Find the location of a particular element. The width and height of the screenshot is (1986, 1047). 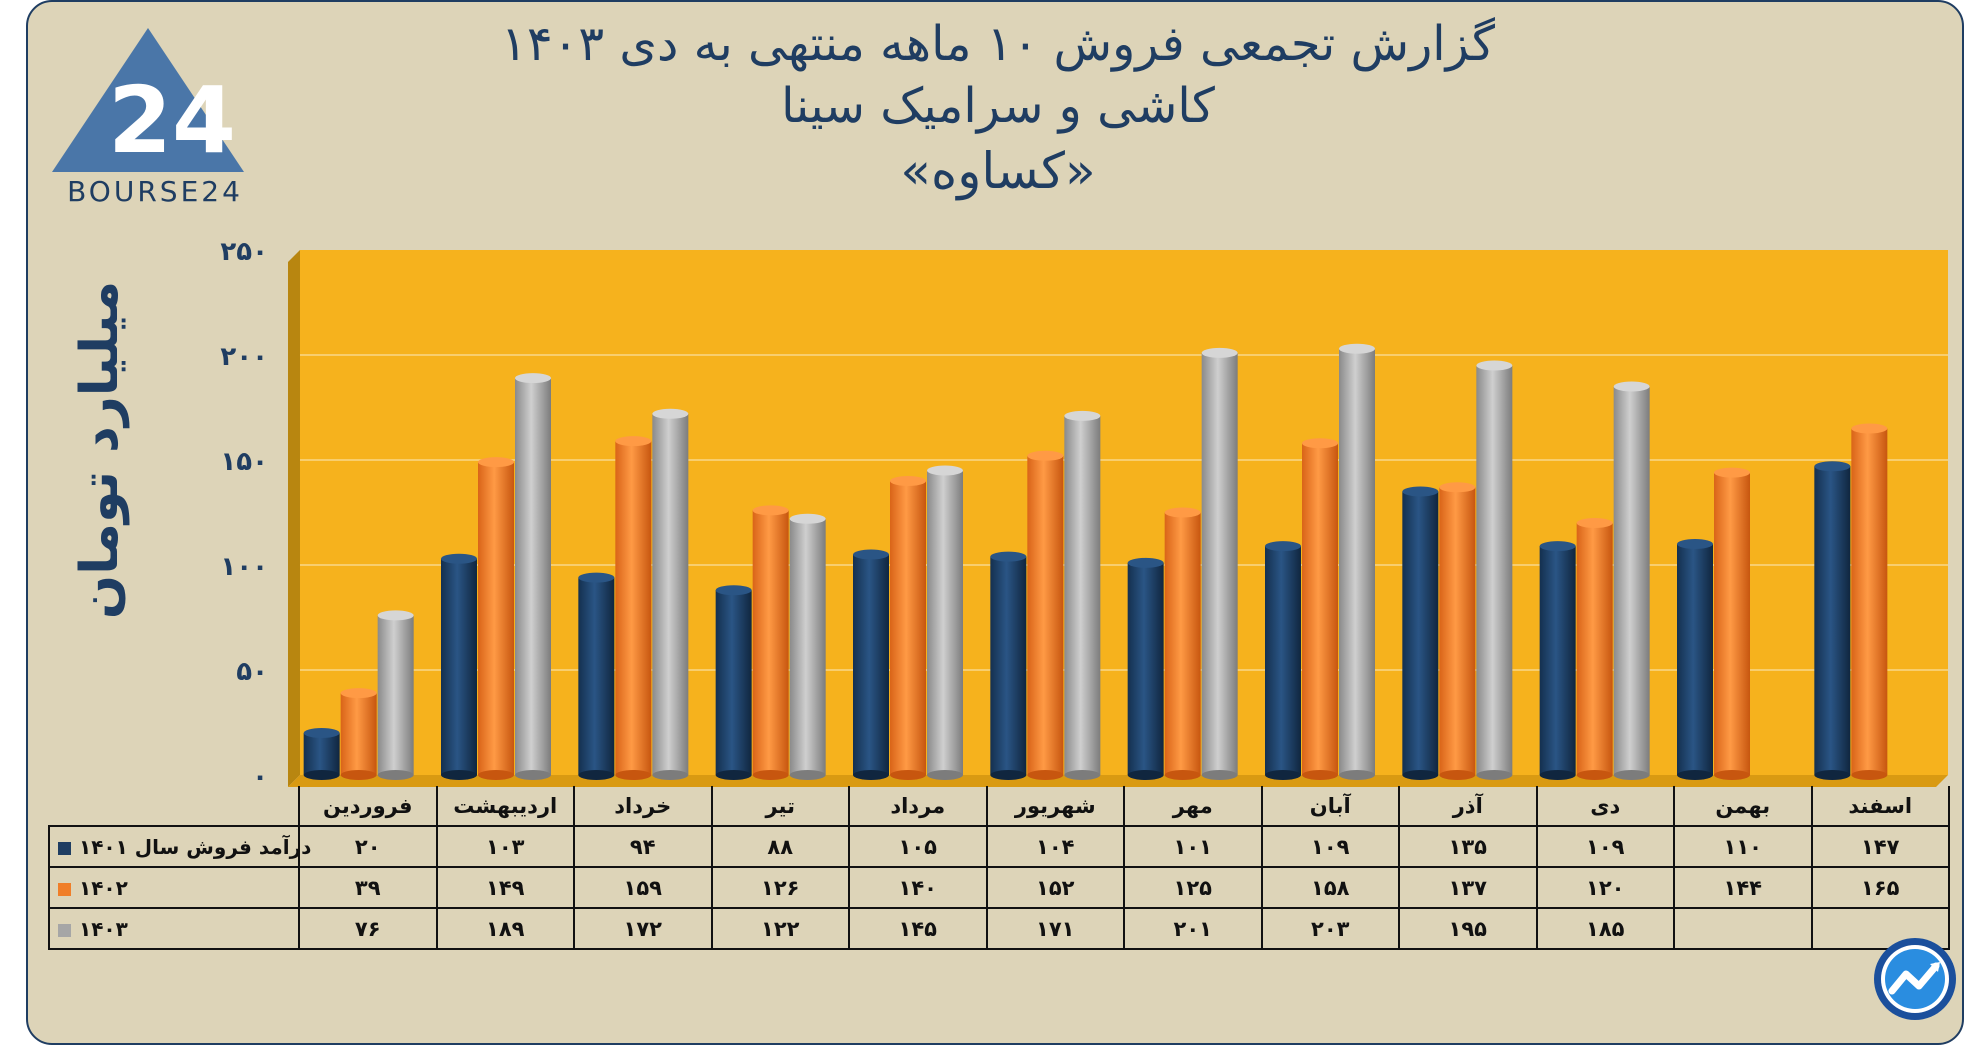

legend-entry: ۱۴۰۲ is located at coordinates (174, 887).